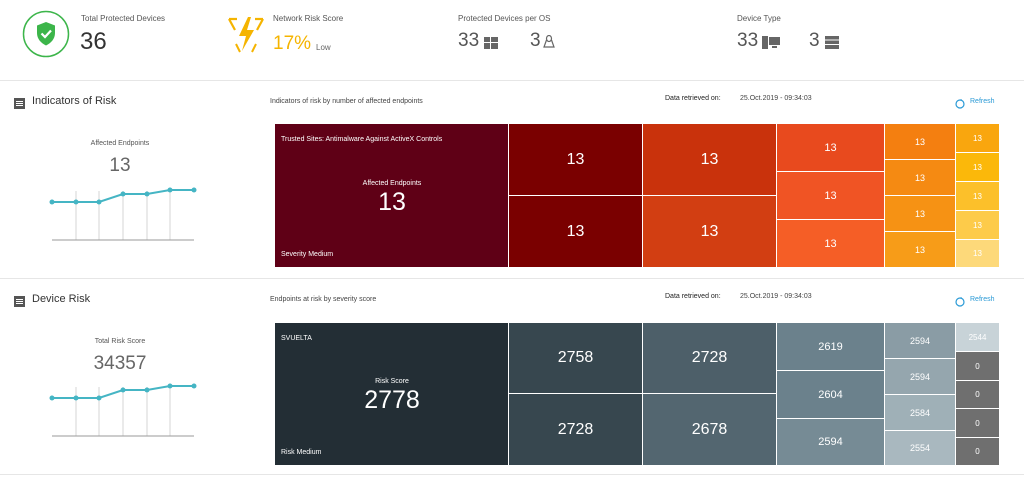 This screenshot has height=478, width=1024. Describe the element at coordinates (771, 42) in the screenshot. I see `workstation-icon` at that location.